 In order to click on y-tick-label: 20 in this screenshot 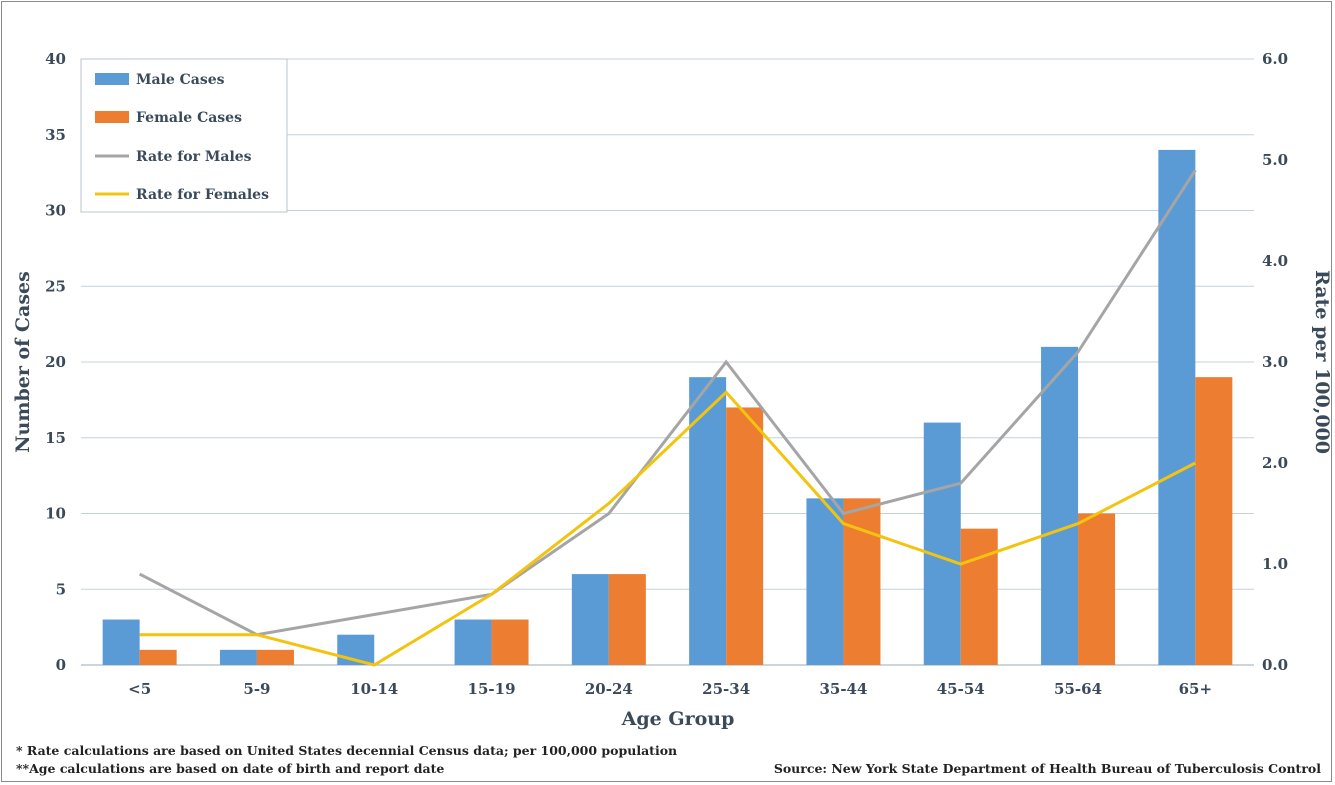, I will do `click(55, 362)`.